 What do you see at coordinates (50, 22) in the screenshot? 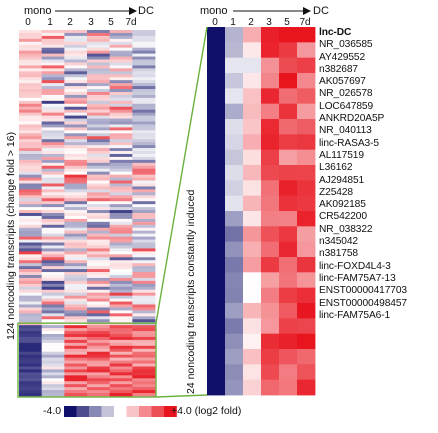
I see `left-col-label: 1` at bounding box center [50, 22].